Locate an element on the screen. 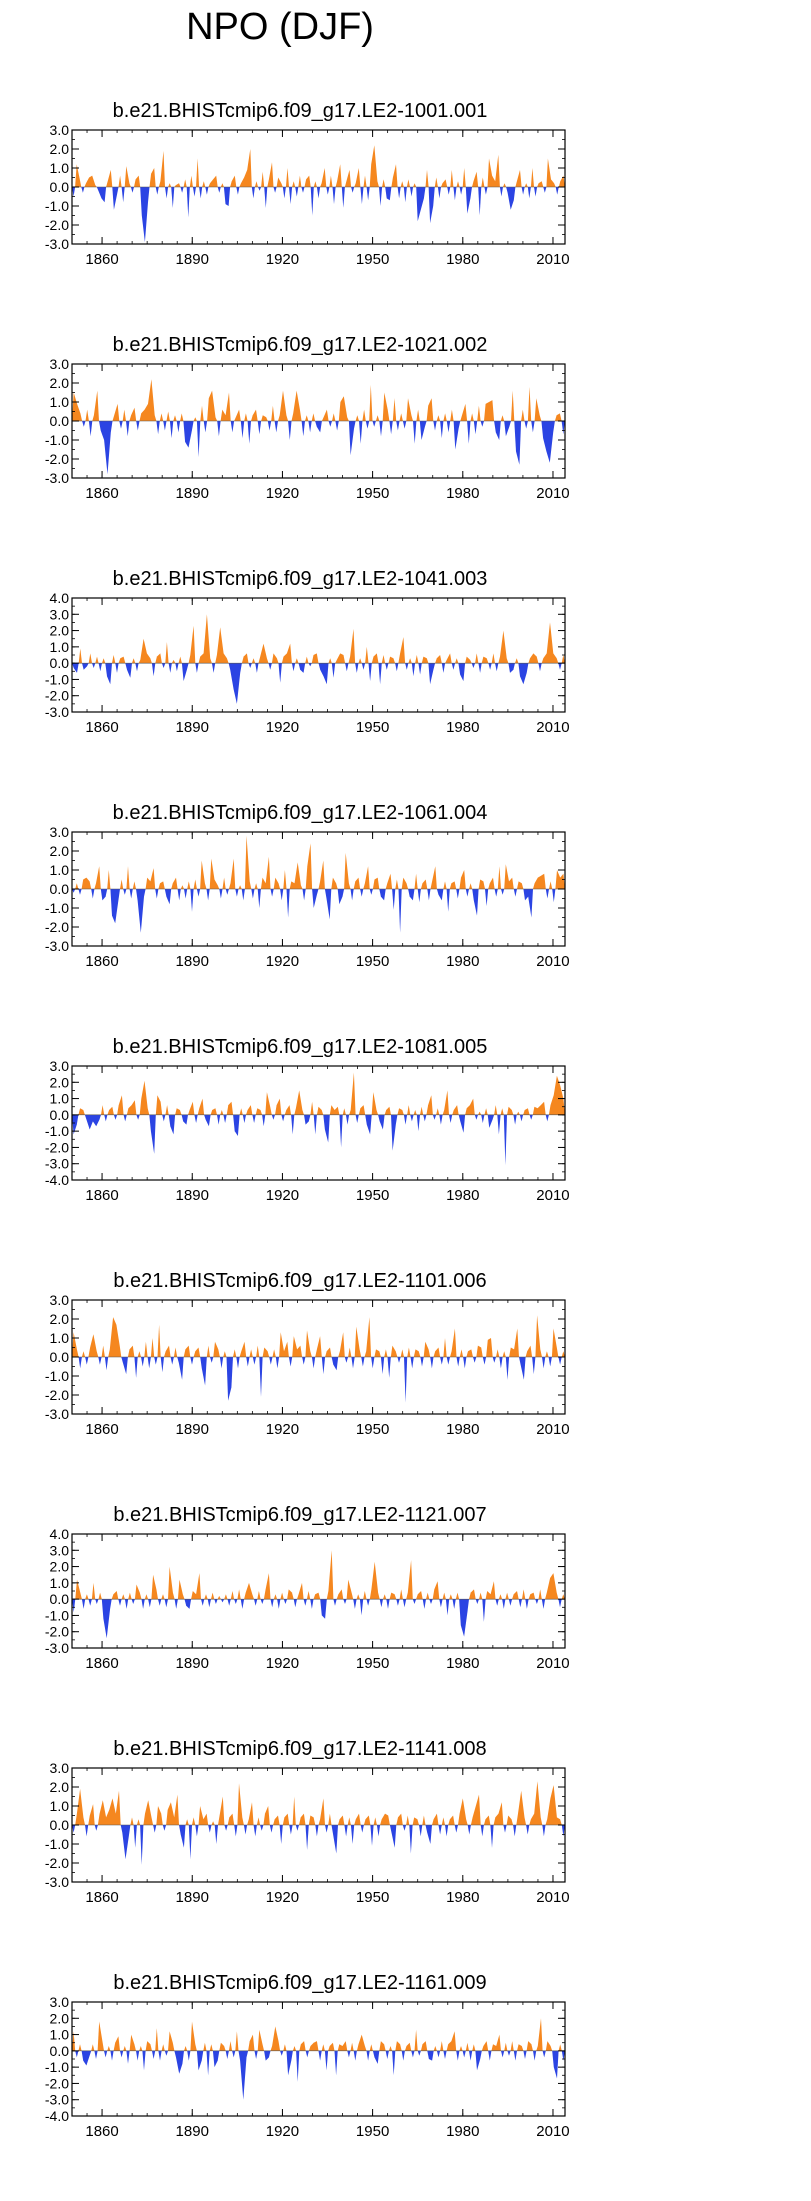 The height and width of the screenshot is (2201, 811). x-tick-label: 1920 is located at coordinates (282, 961).